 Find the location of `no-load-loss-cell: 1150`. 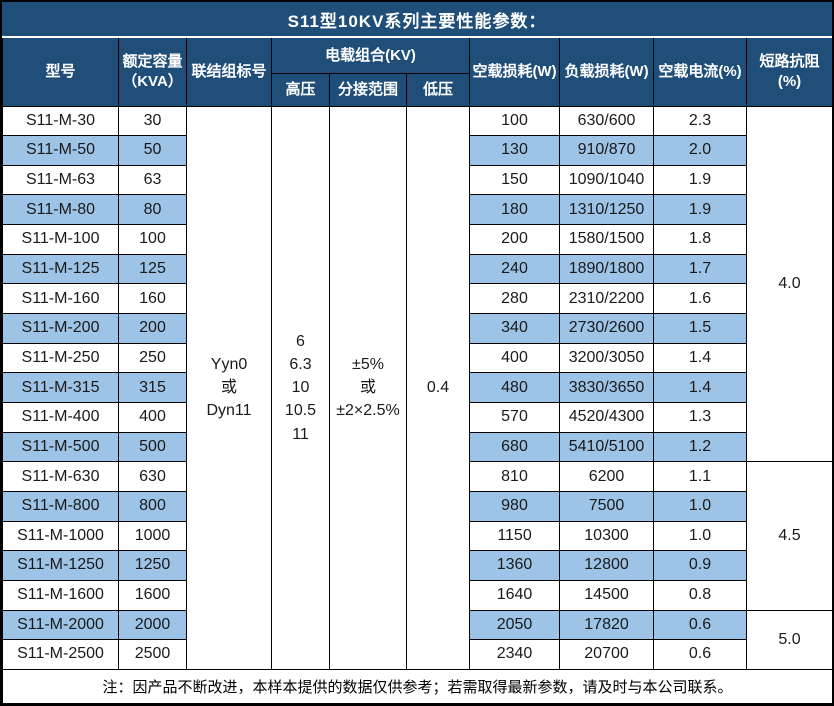

no-load-loss-cell: 1150 is located at coordinates (515, 536).